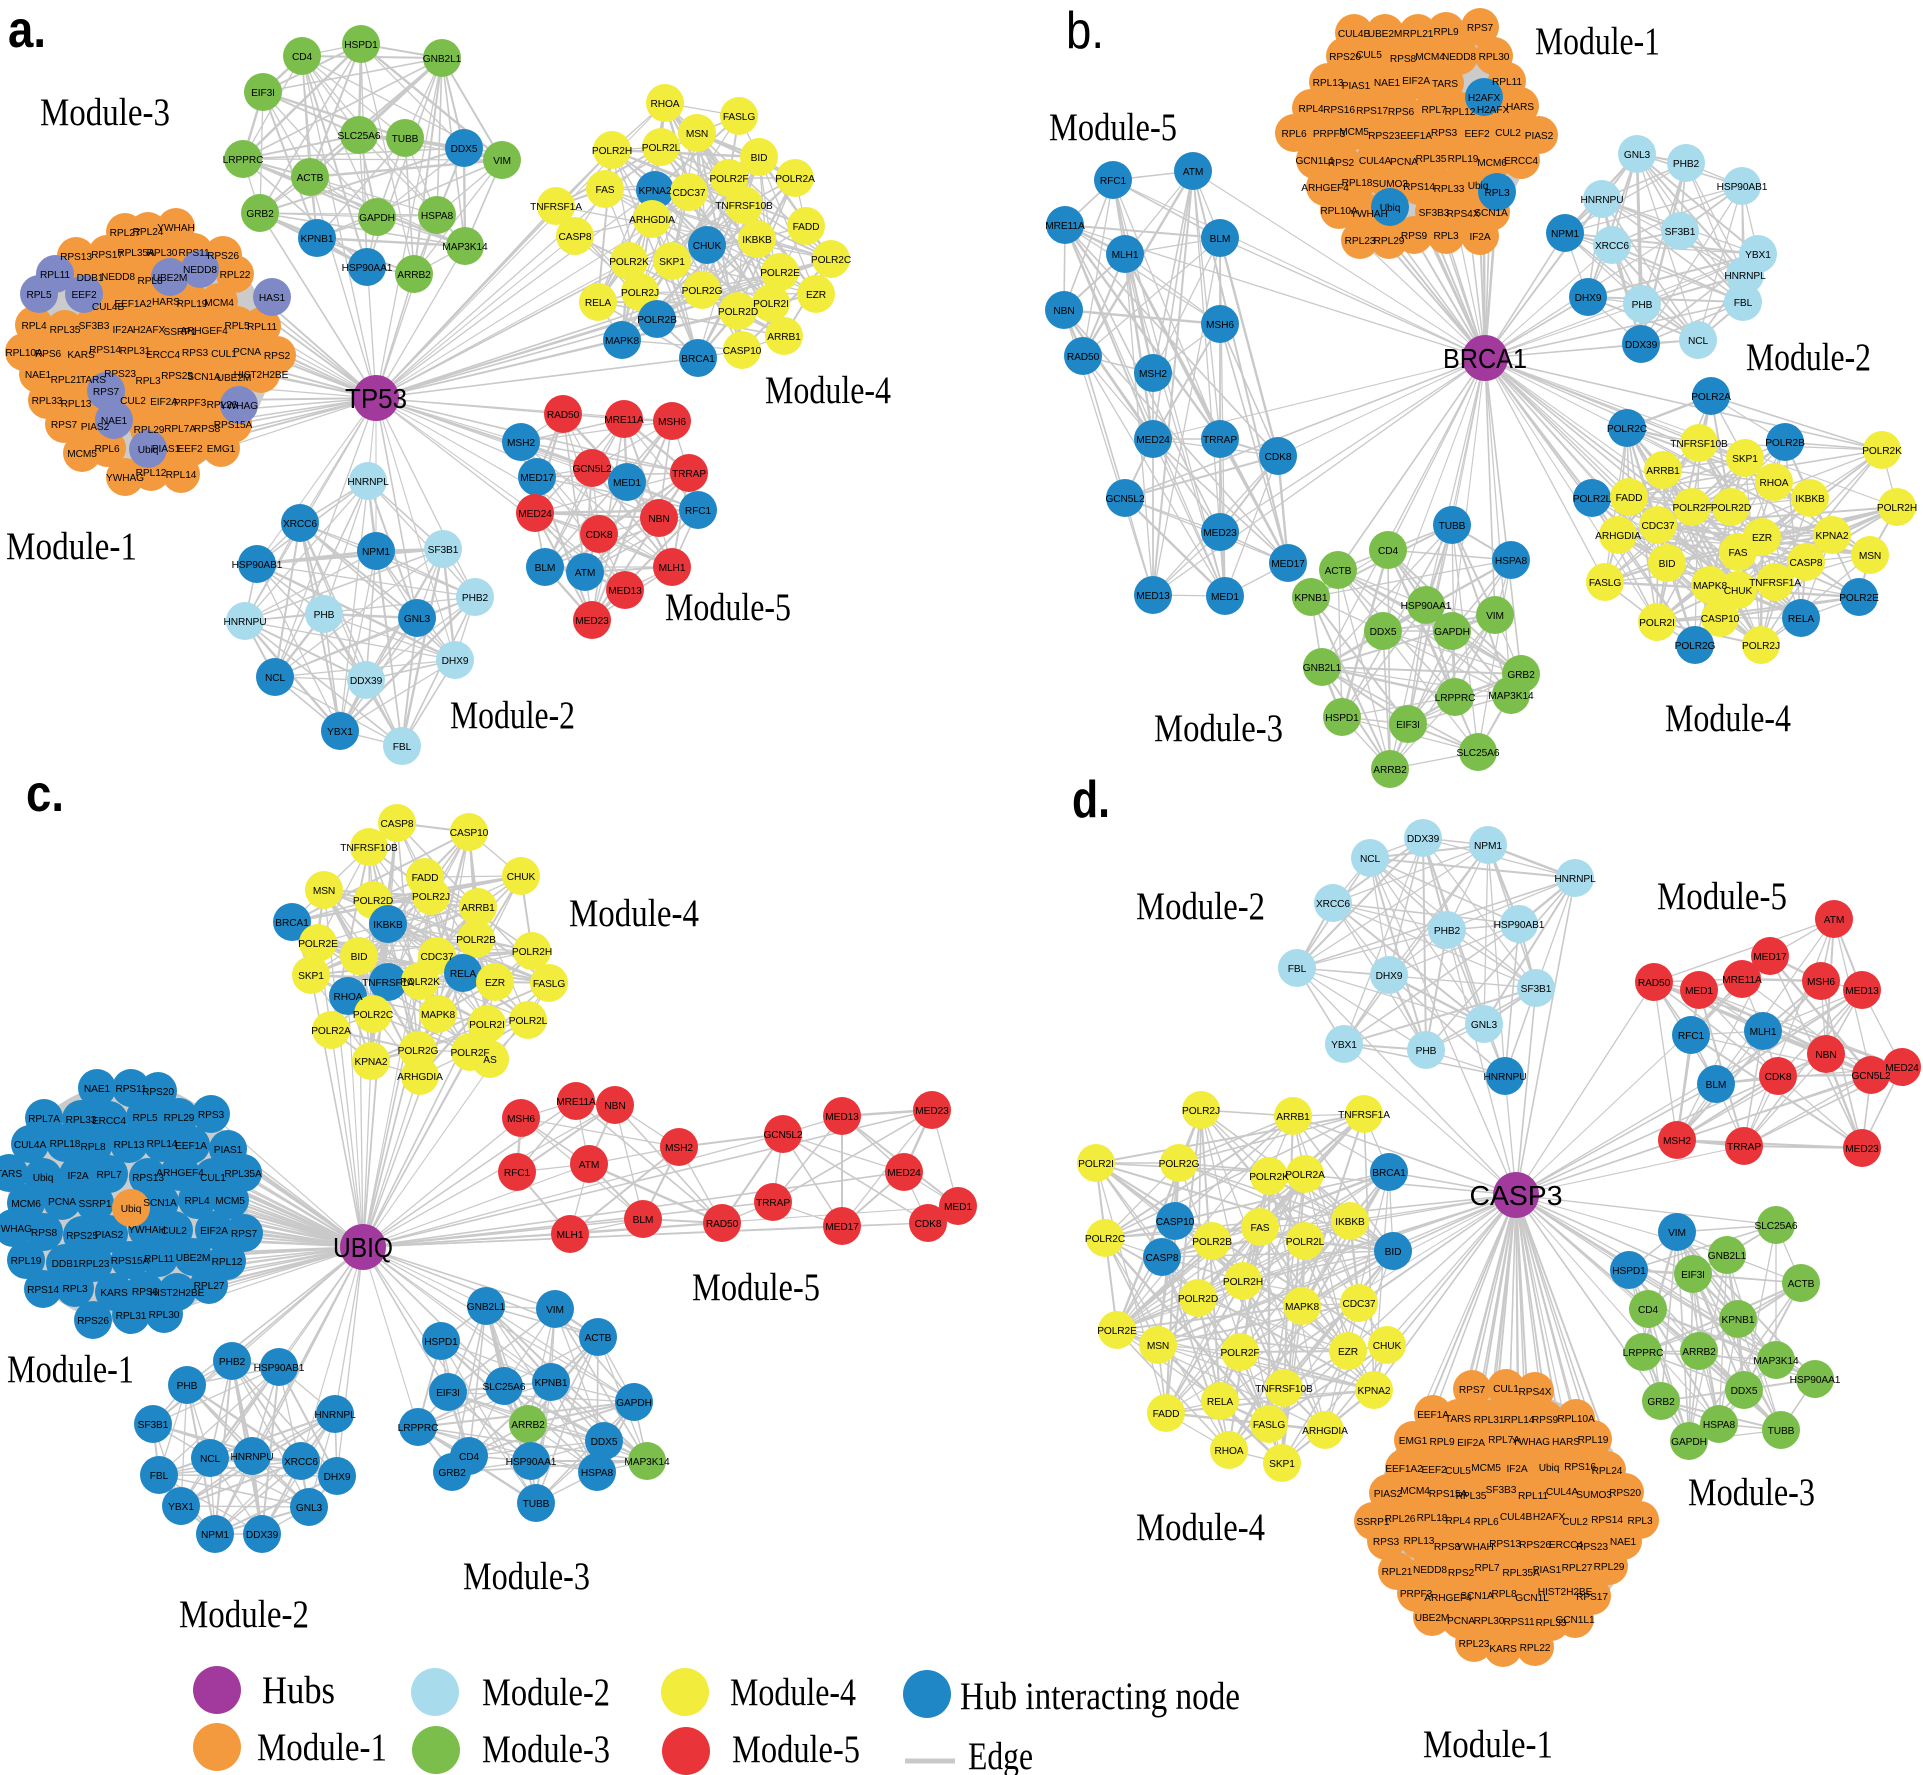 The height and width of the screenshot is (1775, 1923). I want to click on svg-text: NAE1, so click(114, 421).